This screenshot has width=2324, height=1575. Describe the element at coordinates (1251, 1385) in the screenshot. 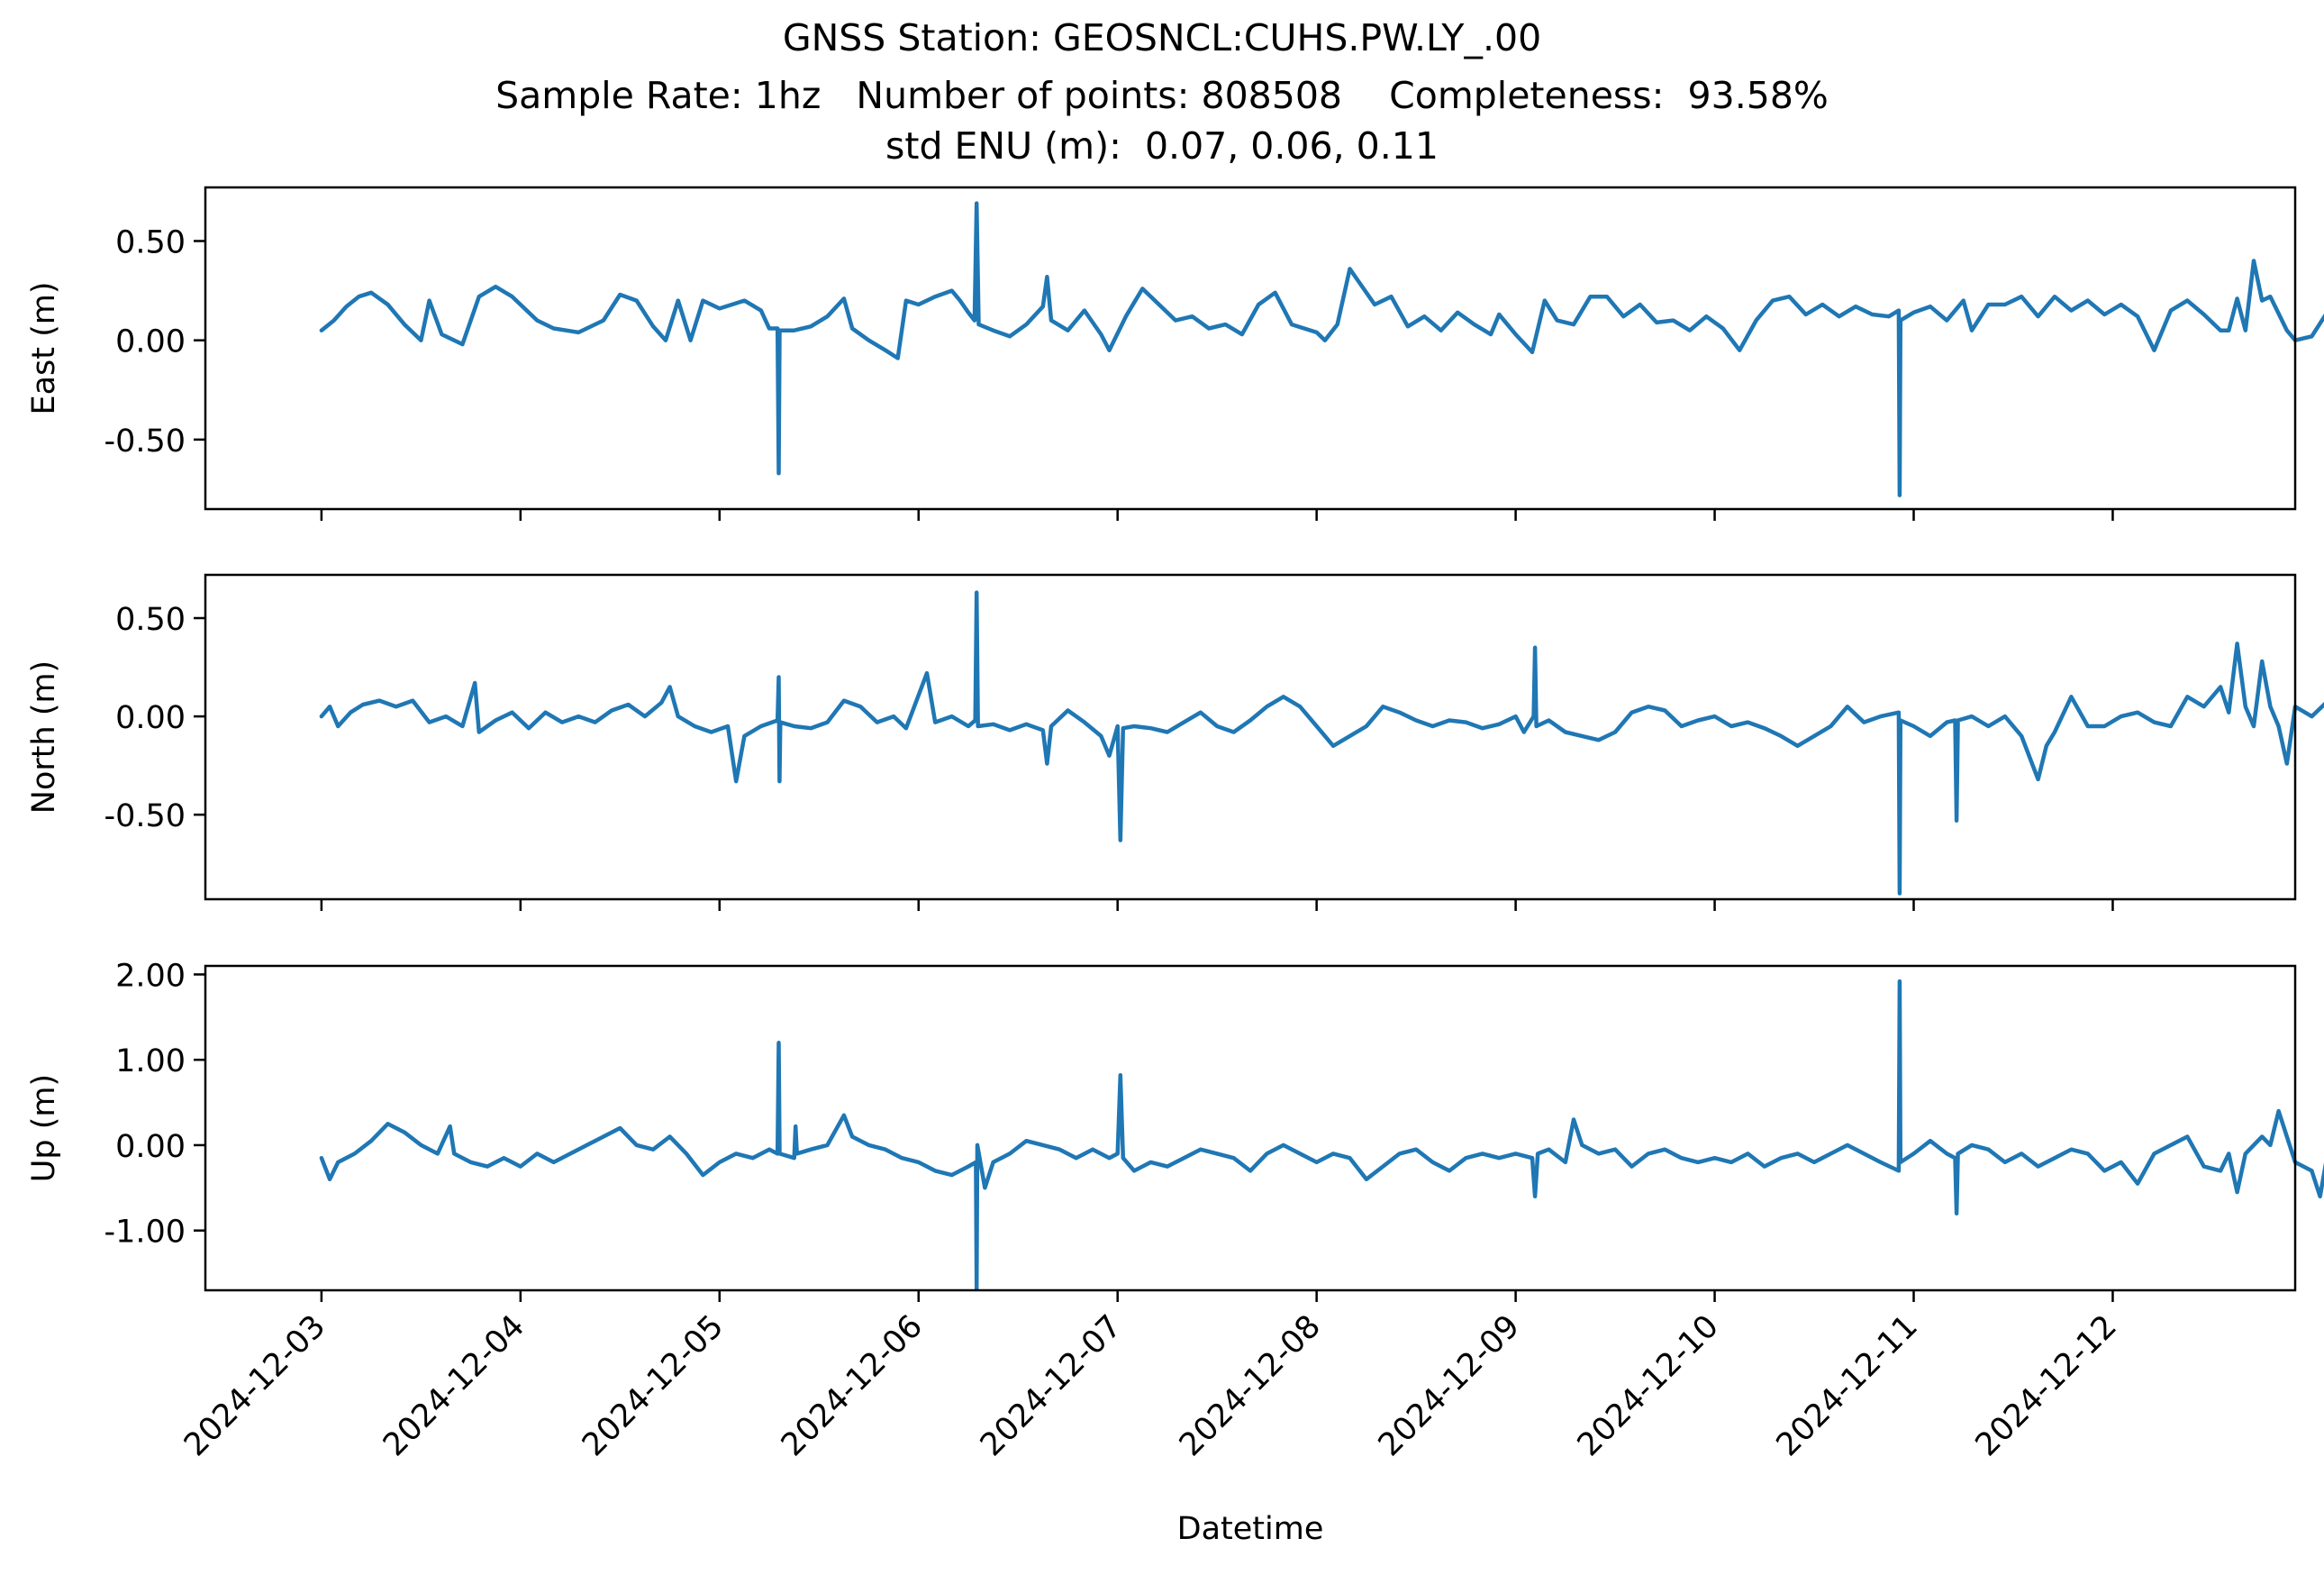

I see `xtick-label-5: 2024-12-08` at that location.